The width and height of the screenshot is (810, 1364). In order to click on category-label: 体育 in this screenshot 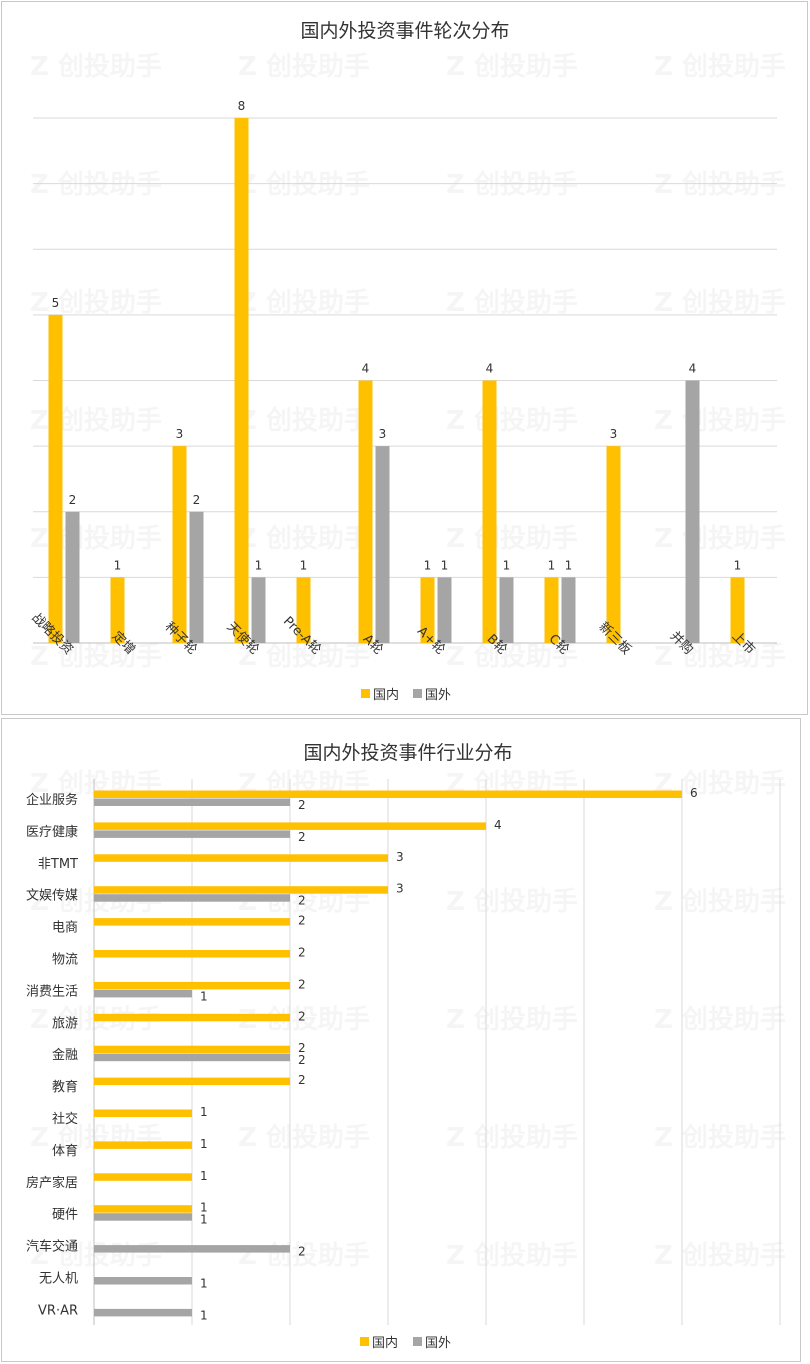, I will do `click(65, 1151)`.